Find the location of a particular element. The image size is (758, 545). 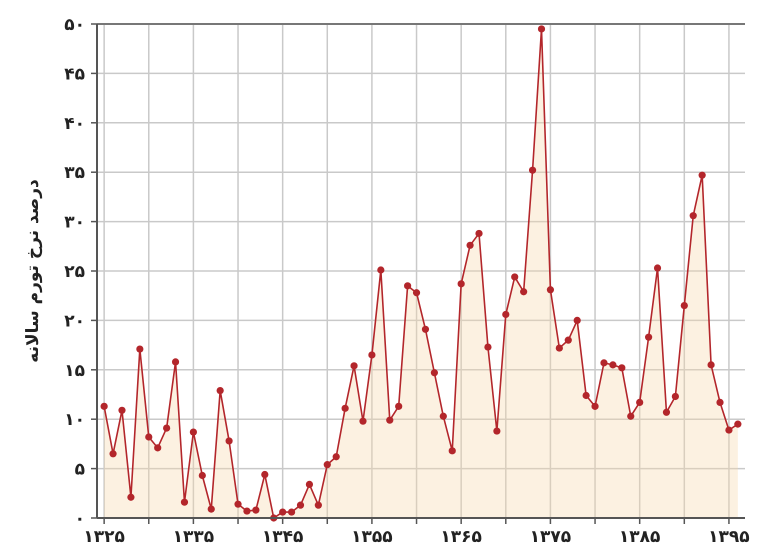

y-tick-label: ۳۰ is located at coordinates (74, 222).